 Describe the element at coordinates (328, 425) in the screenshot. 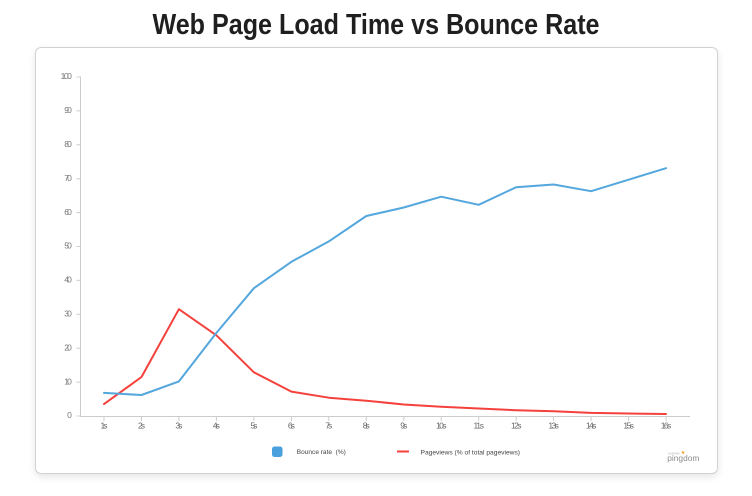

I see `svg-text: 7s` at that location.